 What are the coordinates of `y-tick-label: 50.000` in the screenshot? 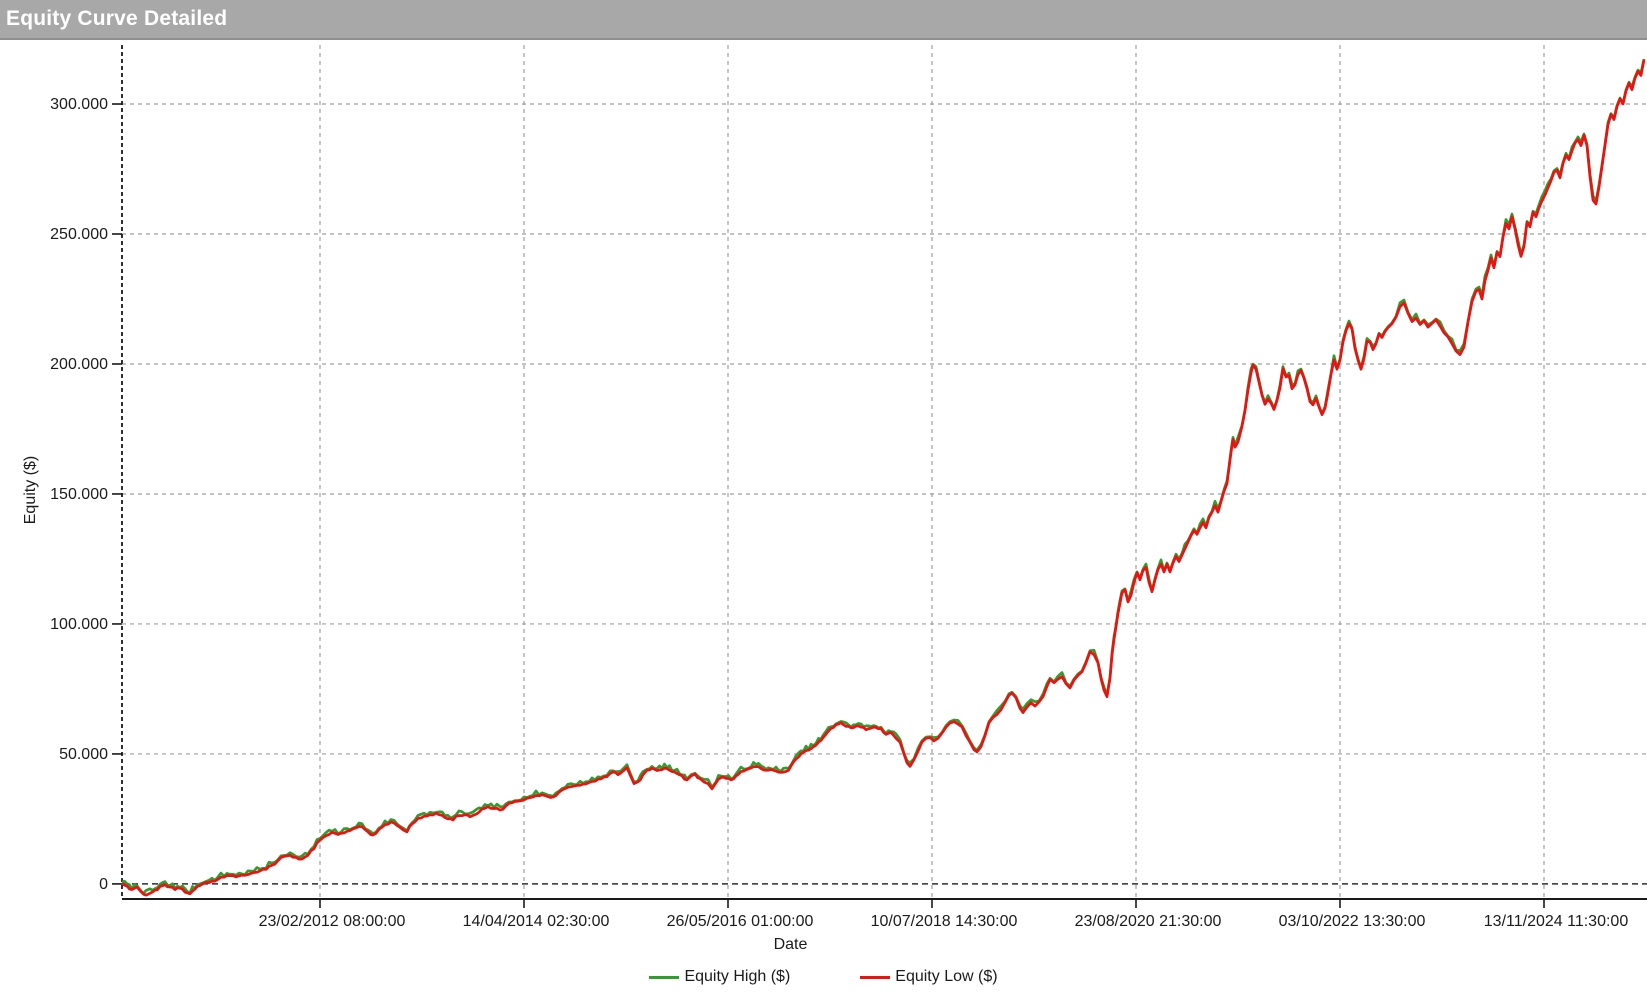 It's located at (83, 754).